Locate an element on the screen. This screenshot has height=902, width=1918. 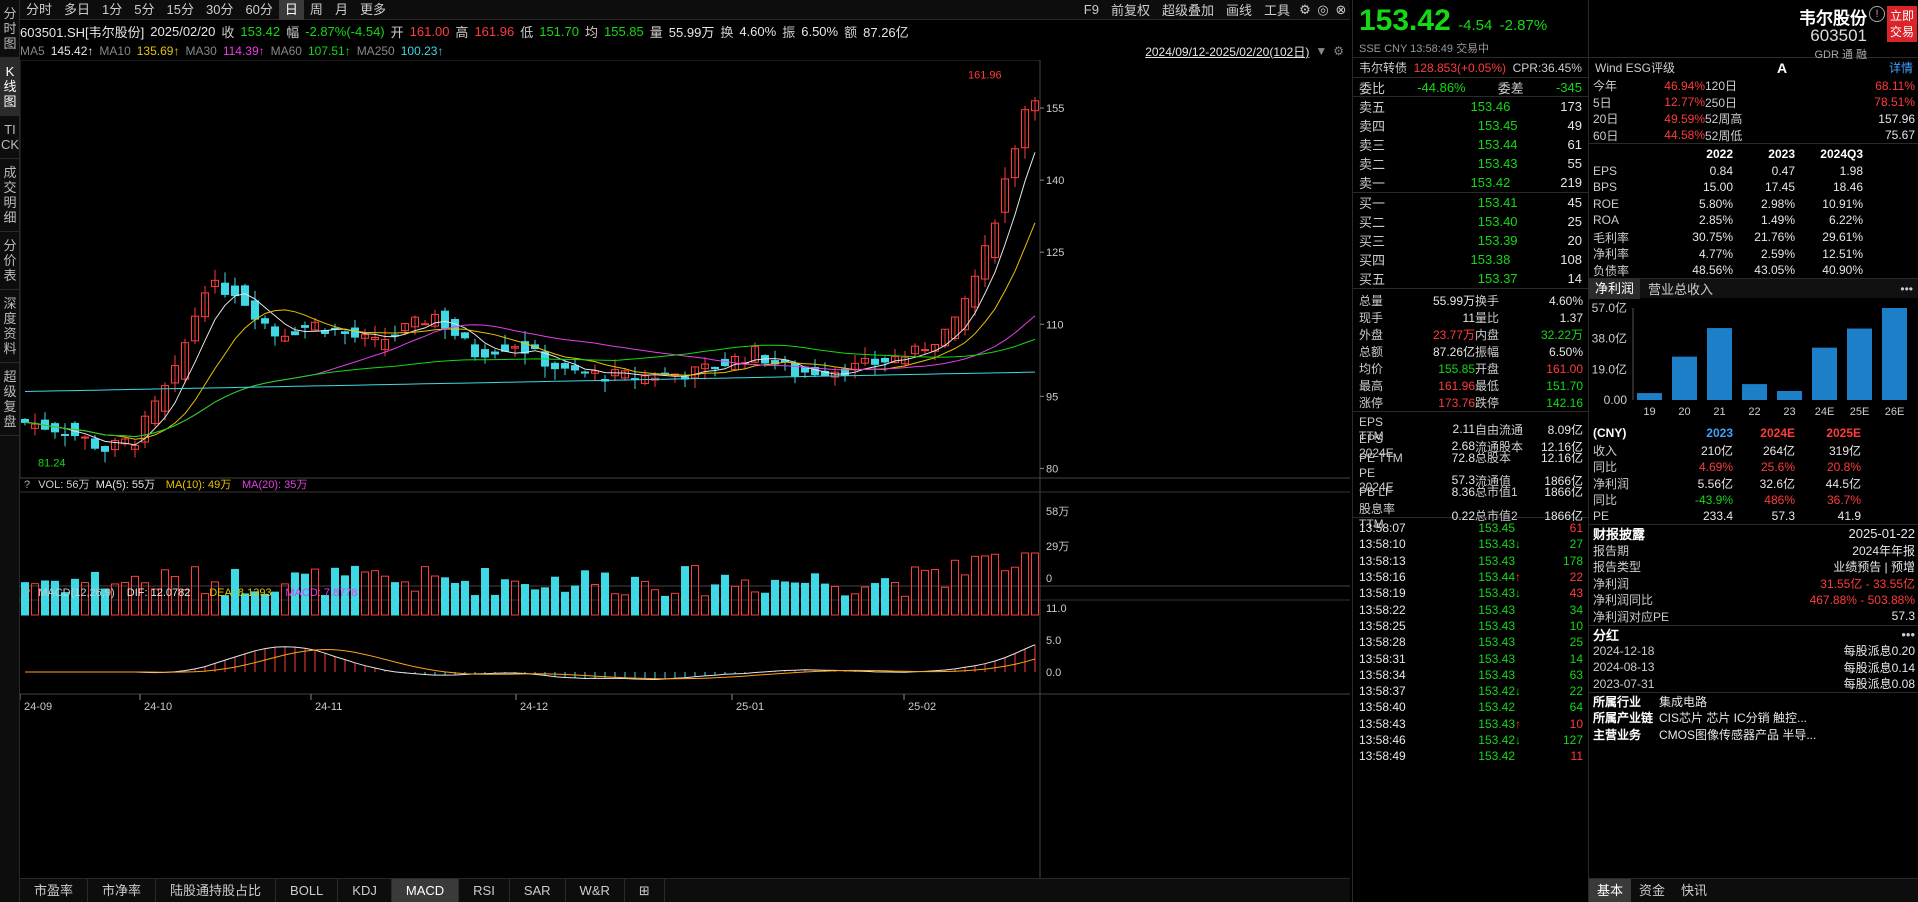
settings-icon: ⚙ is located at coordinates (1338, 51).